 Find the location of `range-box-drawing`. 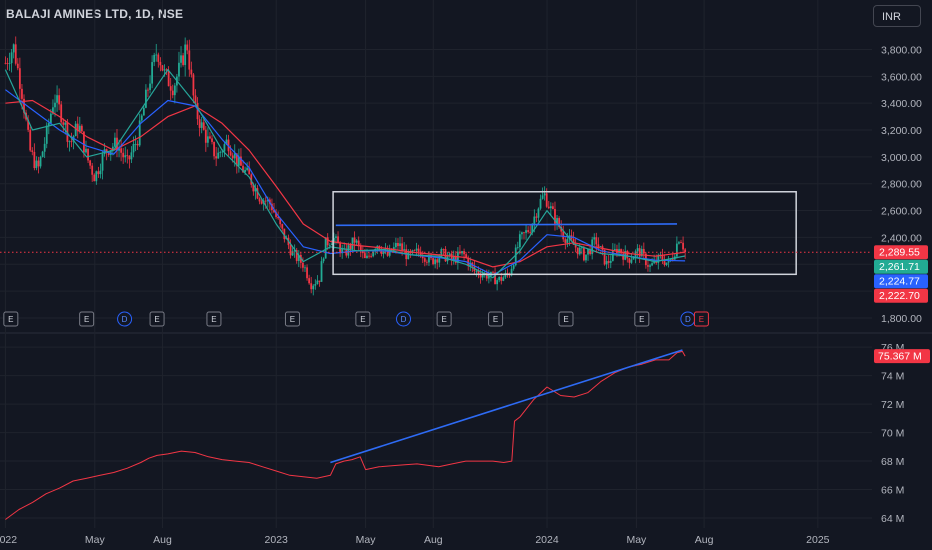

range-box-drawing is located at coordinates (564, 233).